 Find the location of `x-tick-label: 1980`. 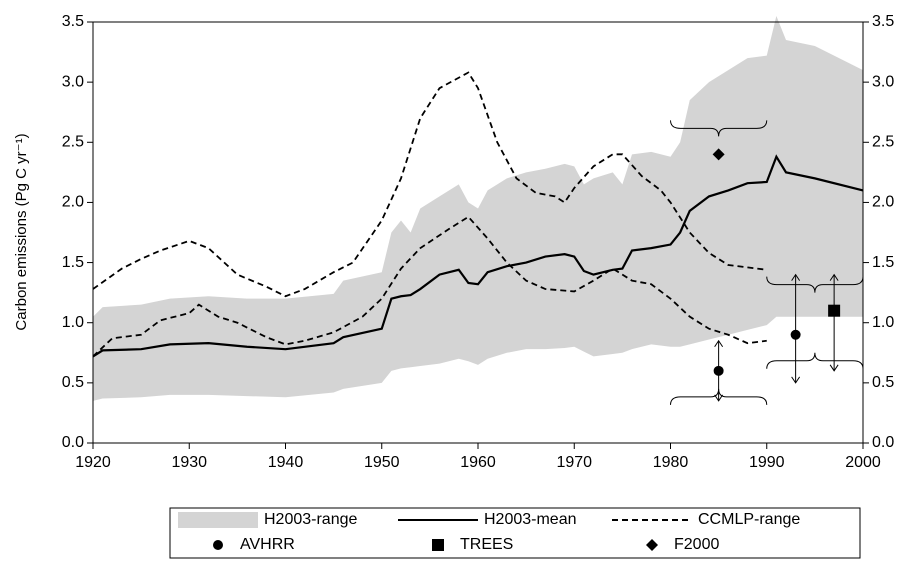

x-tick-label: 1980 is located at coordinates (671, 462).